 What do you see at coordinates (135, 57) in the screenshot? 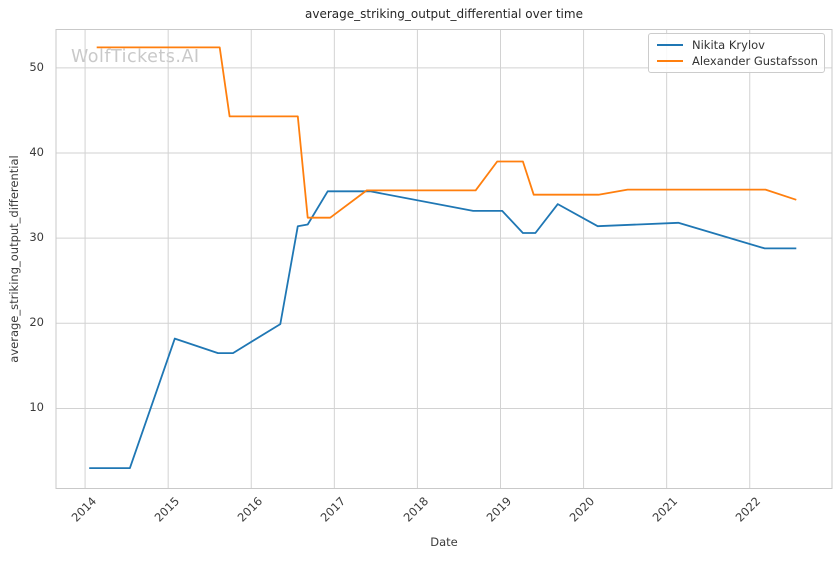
I see `watermark: WolfTickets.AI` at bounding box center [135, 57].